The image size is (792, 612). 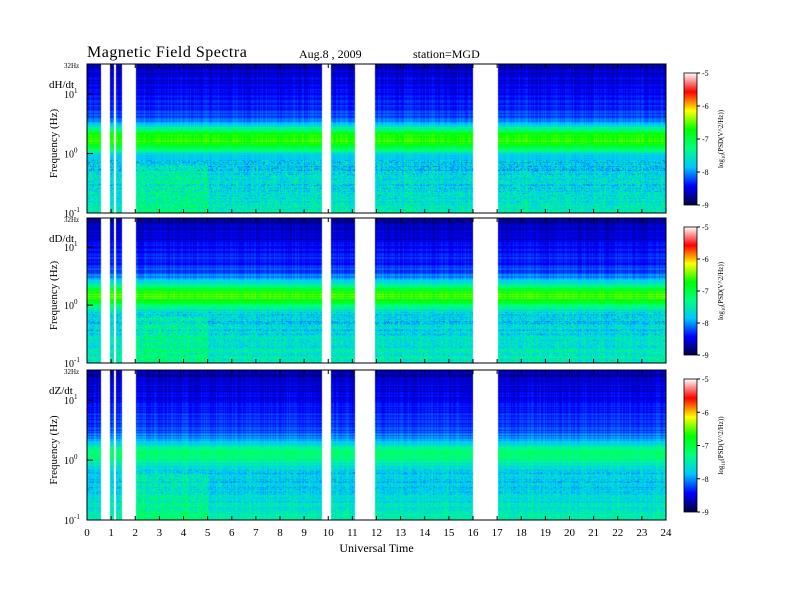 What do you see at coordinates (546, 533) in the screenshot?
I see `x-tick-label-19: 19` at bounding box center [546, 533].